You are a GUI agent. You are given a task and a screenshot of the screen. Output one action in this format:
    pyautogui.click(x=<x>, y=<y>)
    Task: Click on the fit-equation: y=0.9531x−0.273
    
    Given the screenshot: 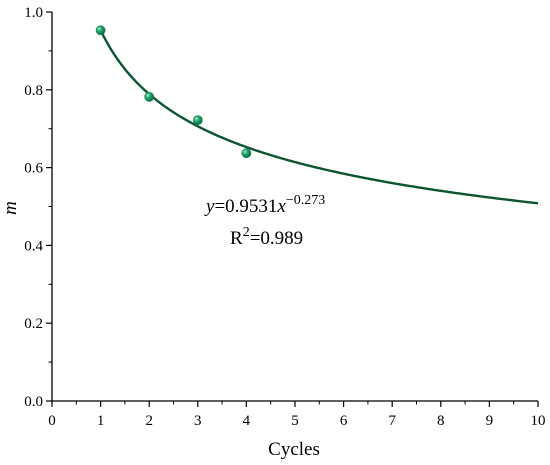 What is the action you would take?
    pyautogui.click(x=264, y=205)
    